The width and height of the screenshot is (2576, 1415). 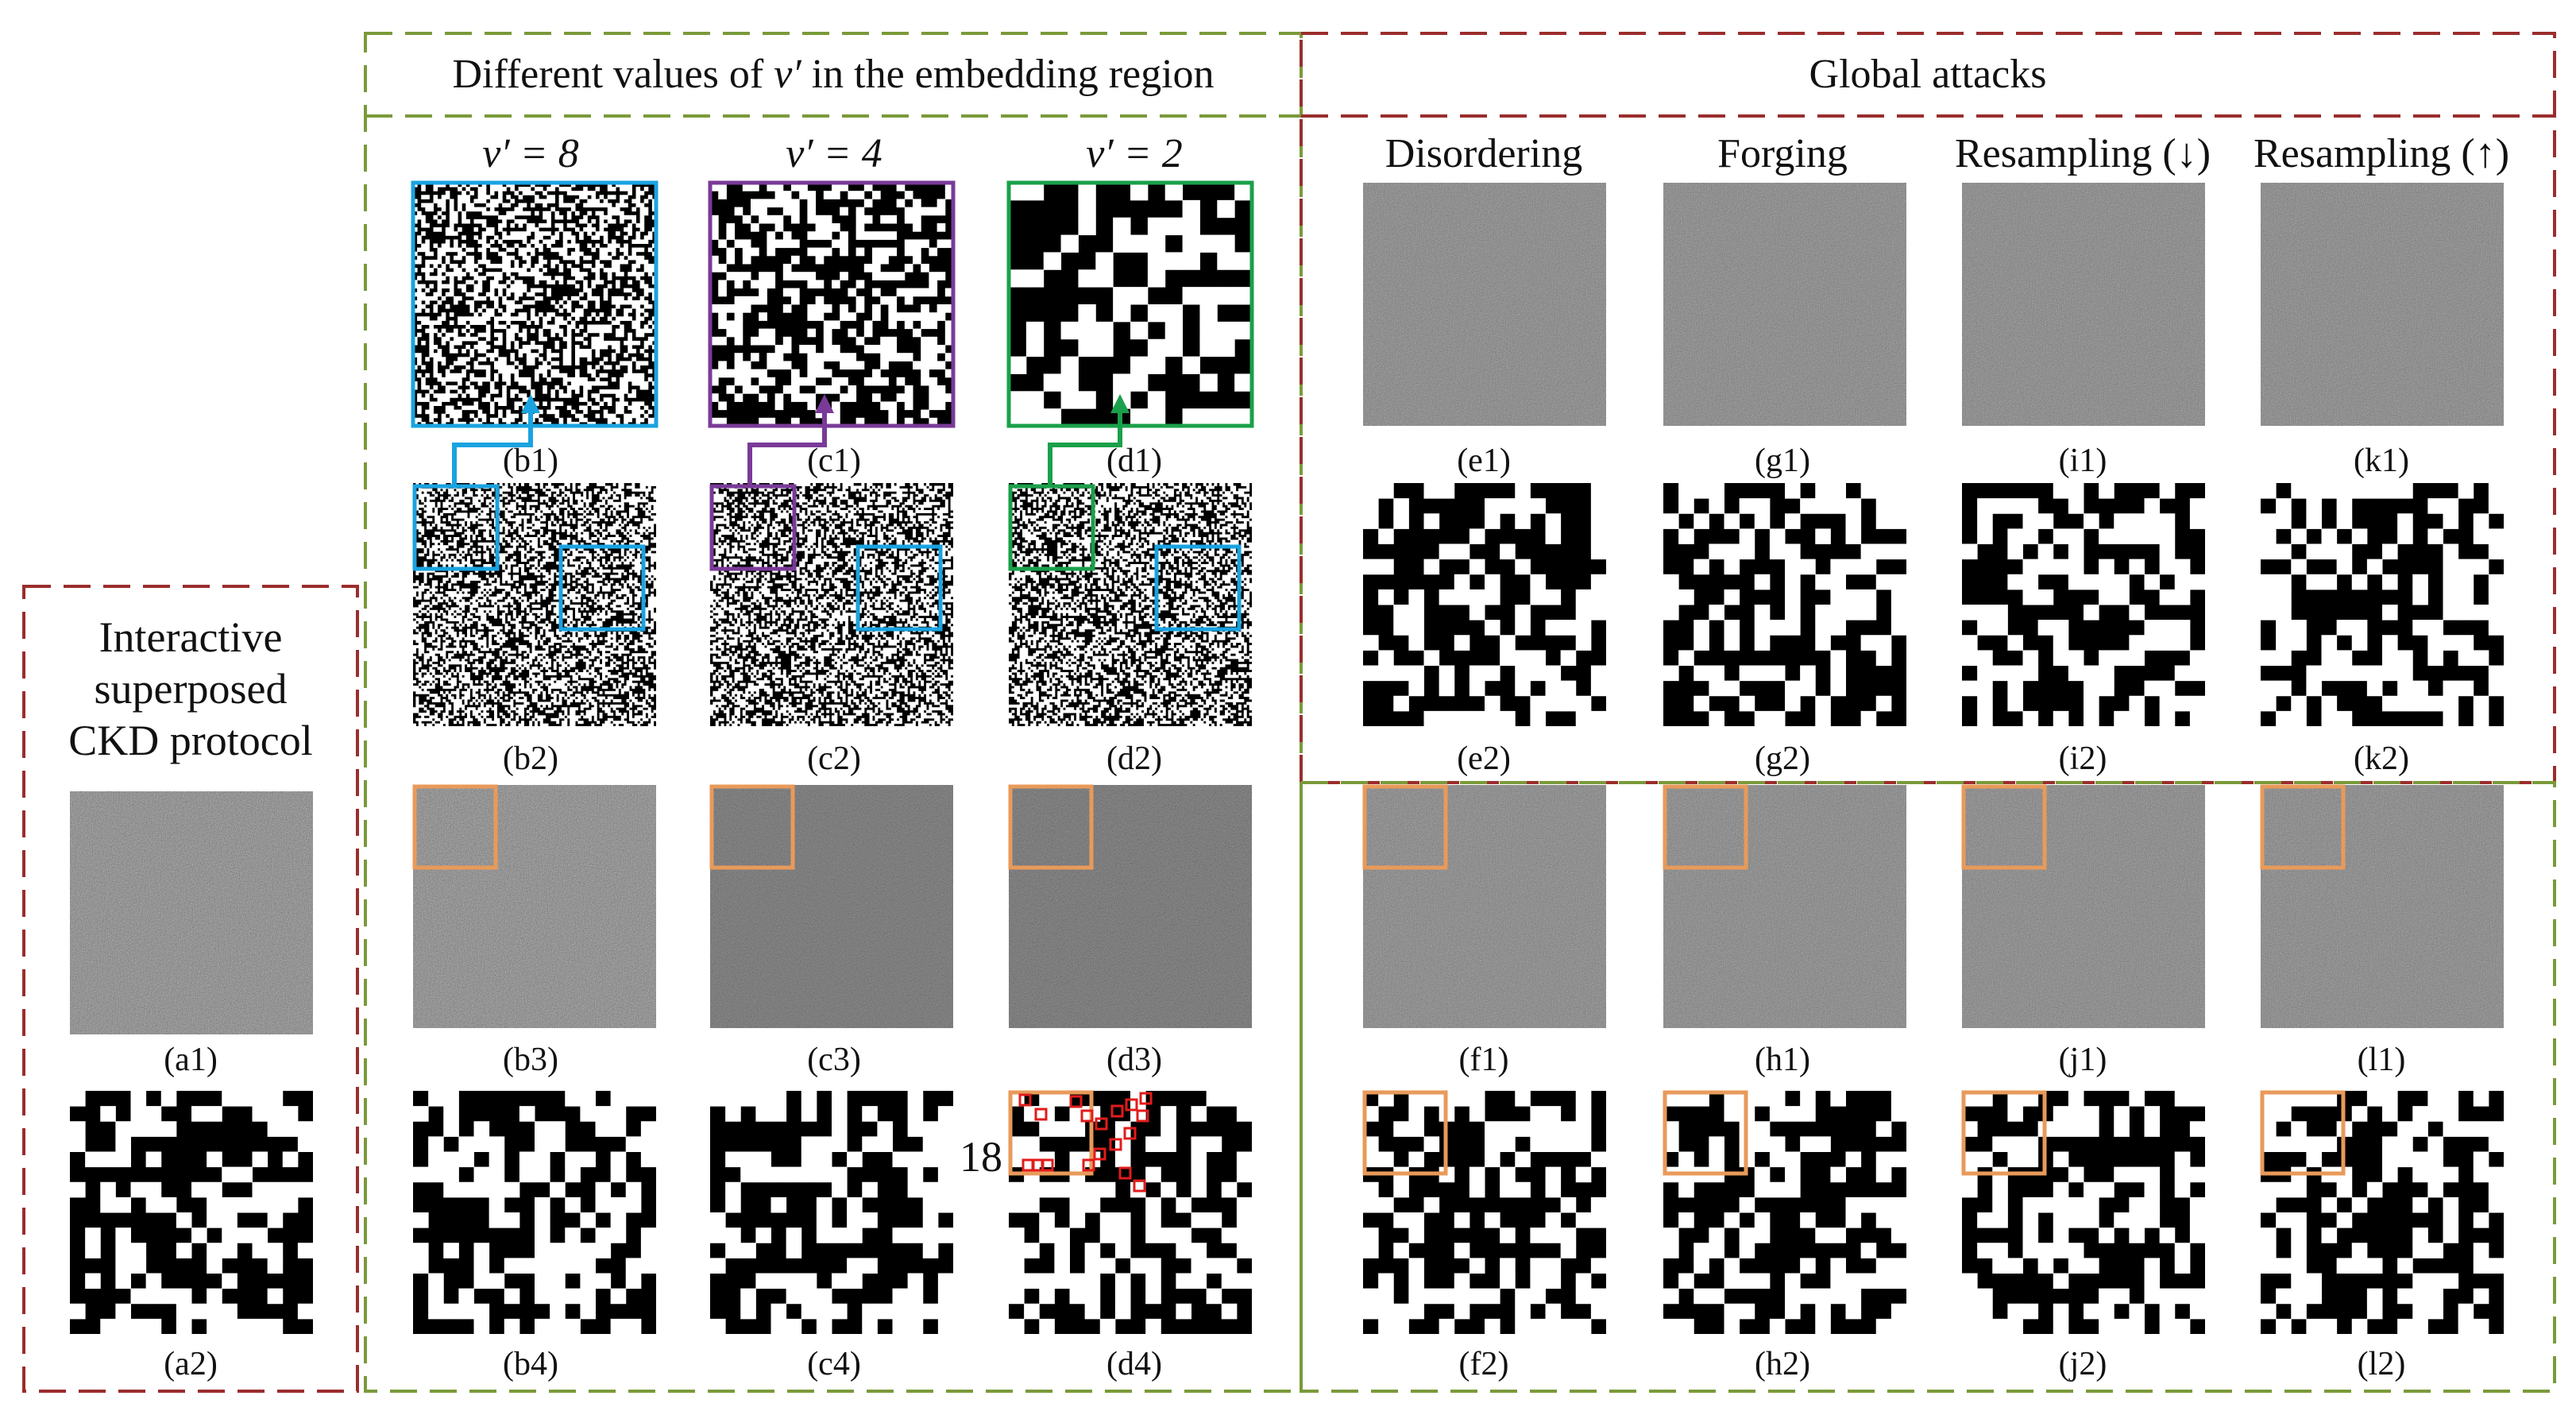 What do you see at coordinates (1198, 588) in the screenshot?
I see `image-d2-compare-box` at bounding box center [1198, 588].